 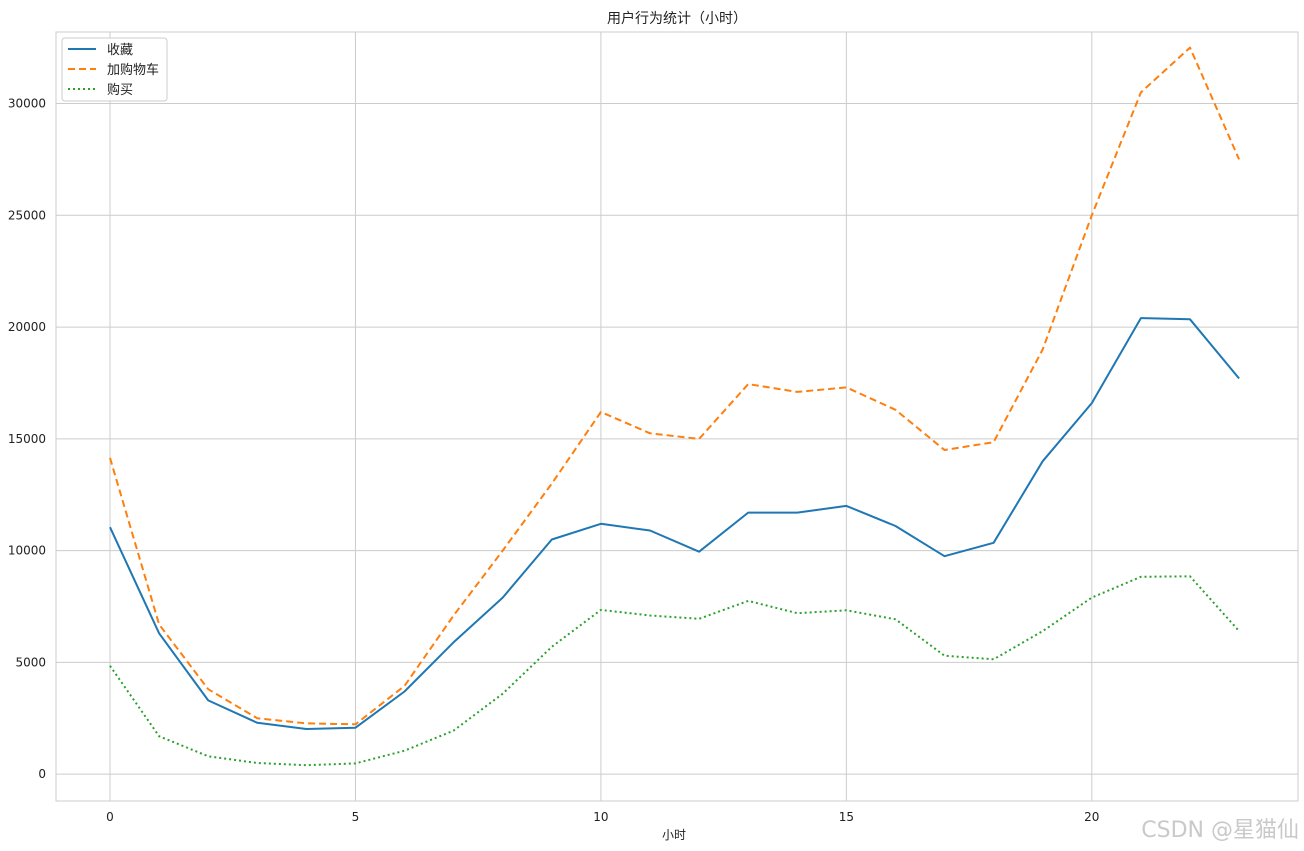 What do you see at coordinates (846, 817) in the screenshot?
I see `x-tick-label: 15` at bounding box center [846, 817].